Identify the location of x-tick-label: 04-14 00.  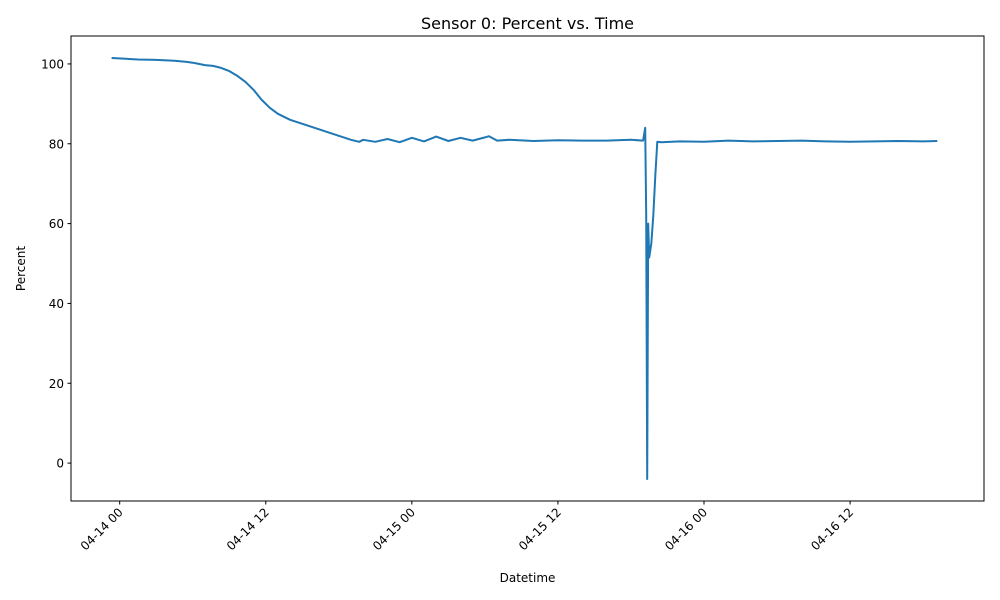
(102, 529).